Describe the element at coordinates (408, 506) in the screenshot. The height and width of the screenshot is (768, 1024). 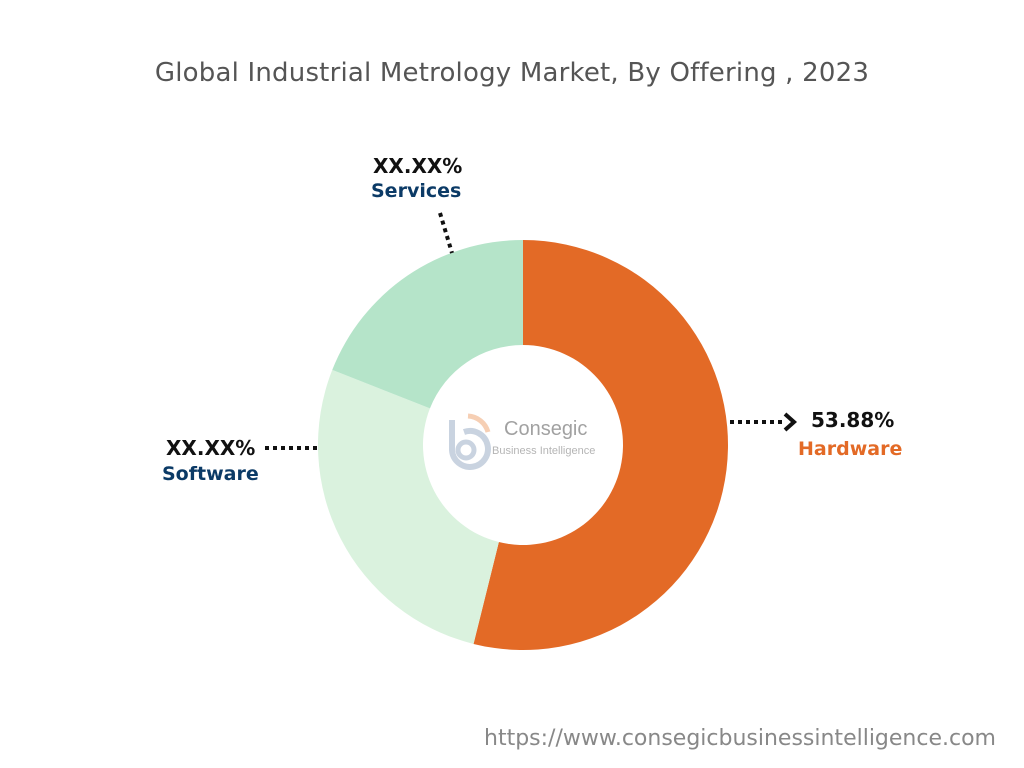
I see `donut-slice-software` at that location.